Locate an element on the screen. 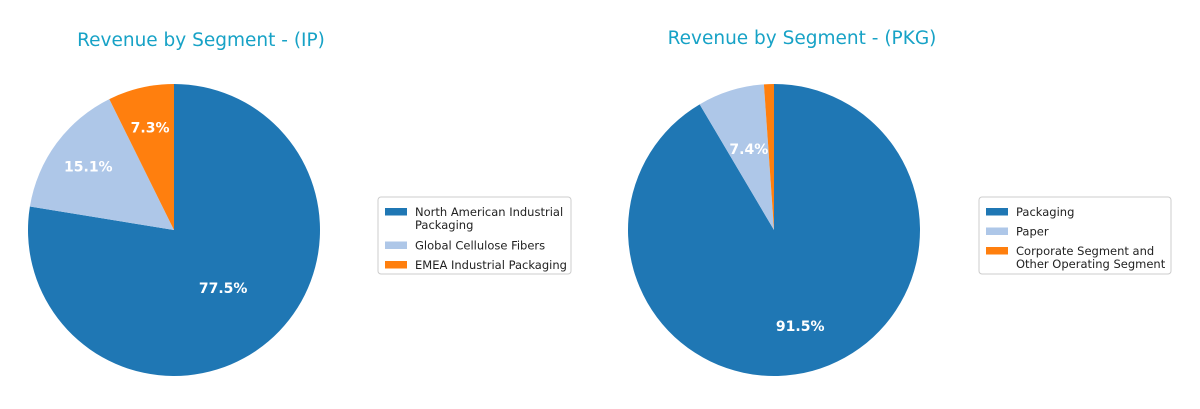  legend-label: Paper is located at coordinates (1032, 232).